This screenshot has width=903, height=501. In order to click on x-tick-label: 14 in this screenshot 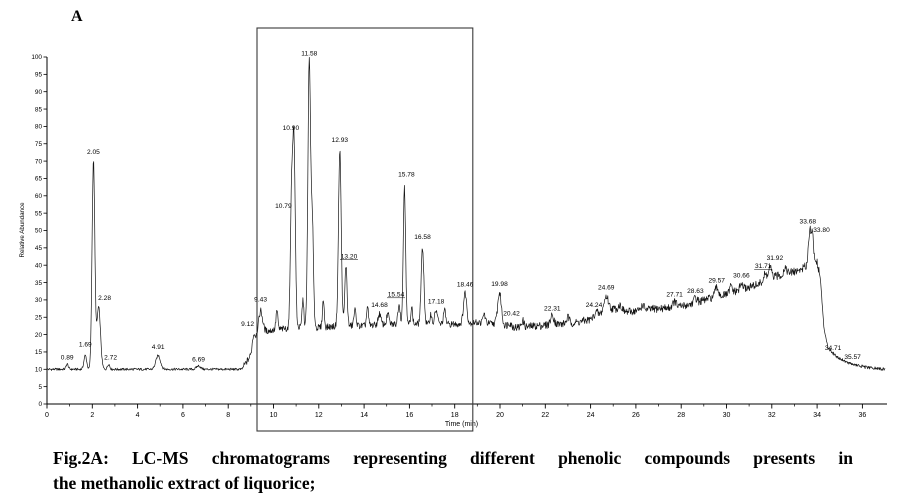, I will do `click(364, 415)`.